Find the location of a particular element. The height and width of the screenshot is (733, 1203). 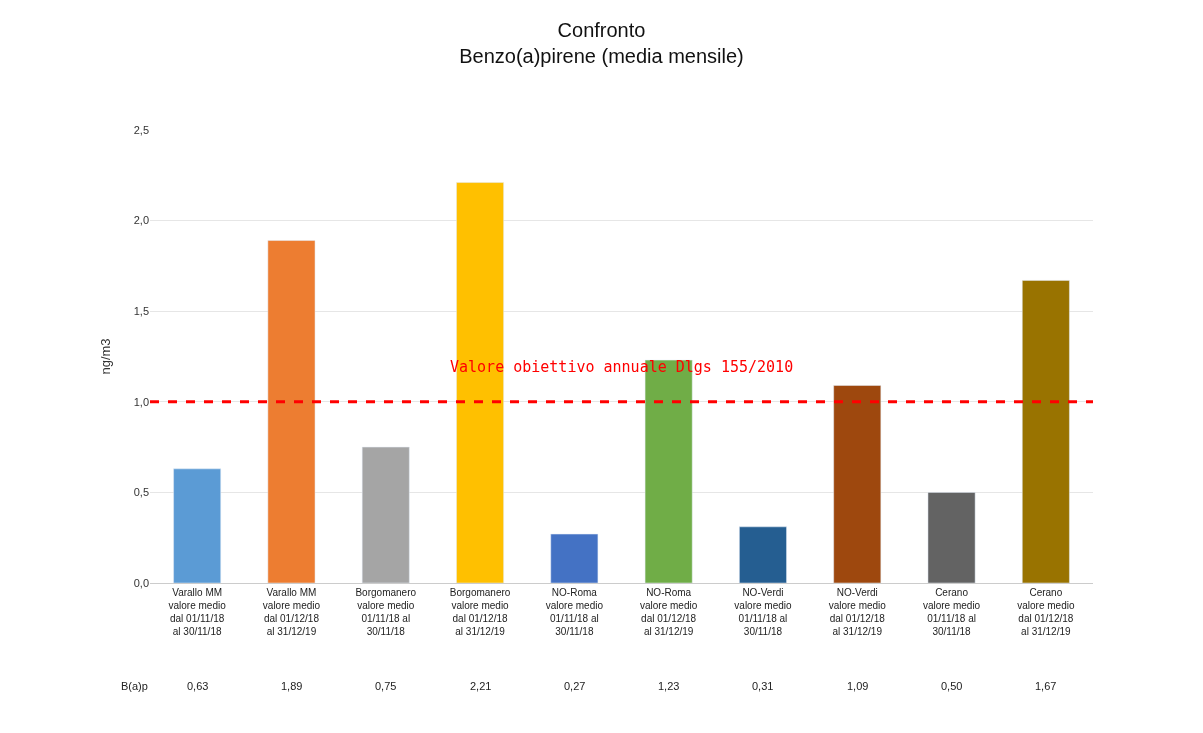

x-tick-label: NO-Verdi valore medio dal 01/12/18 al 31/12/19 is located at coordinates (857, 612).